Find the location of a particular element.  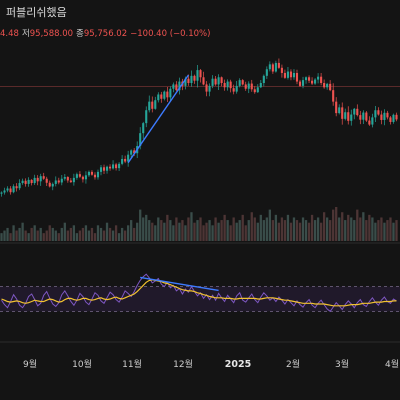

rsi-line is located at coordinates (199, 293).